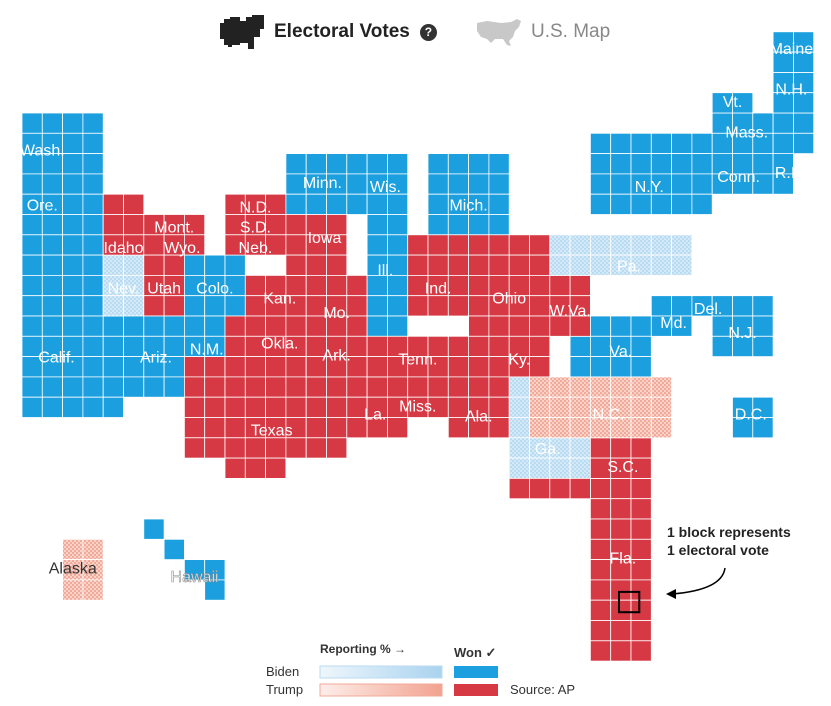 Image resolution: width=831 pixels, height=706 pixels. Describe the element at coordinates (621, 458) in the screenshot. I see `state-sc` at that location.